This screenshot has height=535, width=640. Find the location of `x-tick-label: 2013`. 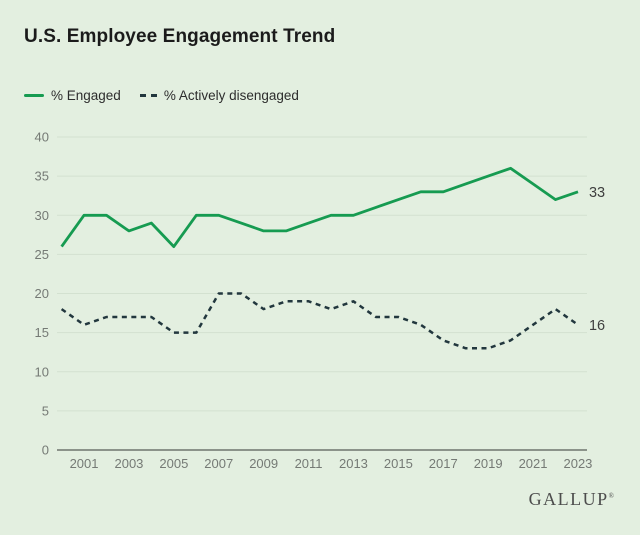

x-tick-label: 2013 is located at coordinates (353, 463).